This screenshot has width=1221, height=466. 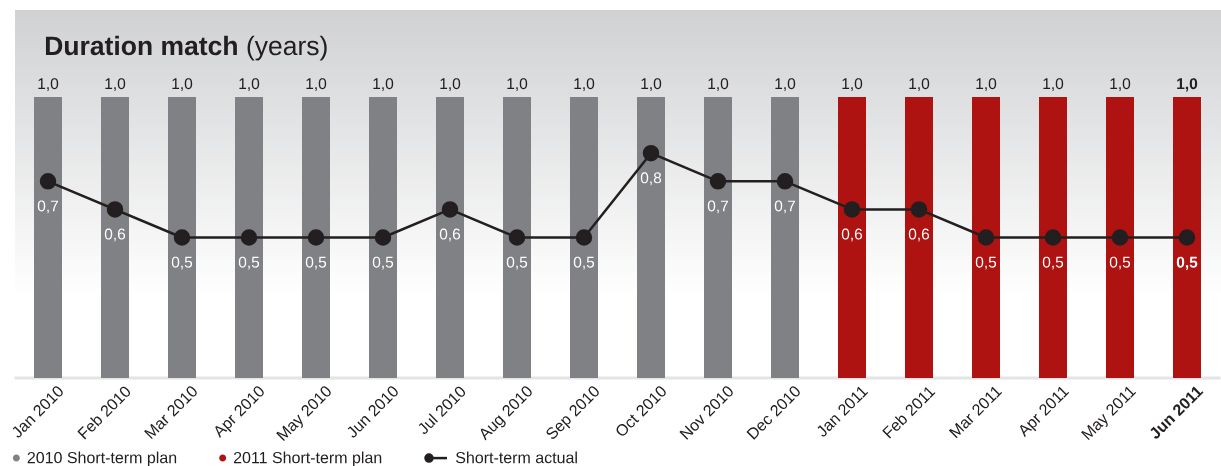 What do you see at coordinates (186, 48) in the screenshot?
I see `chart-title: Duration match (years)` at bounding box center [186, 48].